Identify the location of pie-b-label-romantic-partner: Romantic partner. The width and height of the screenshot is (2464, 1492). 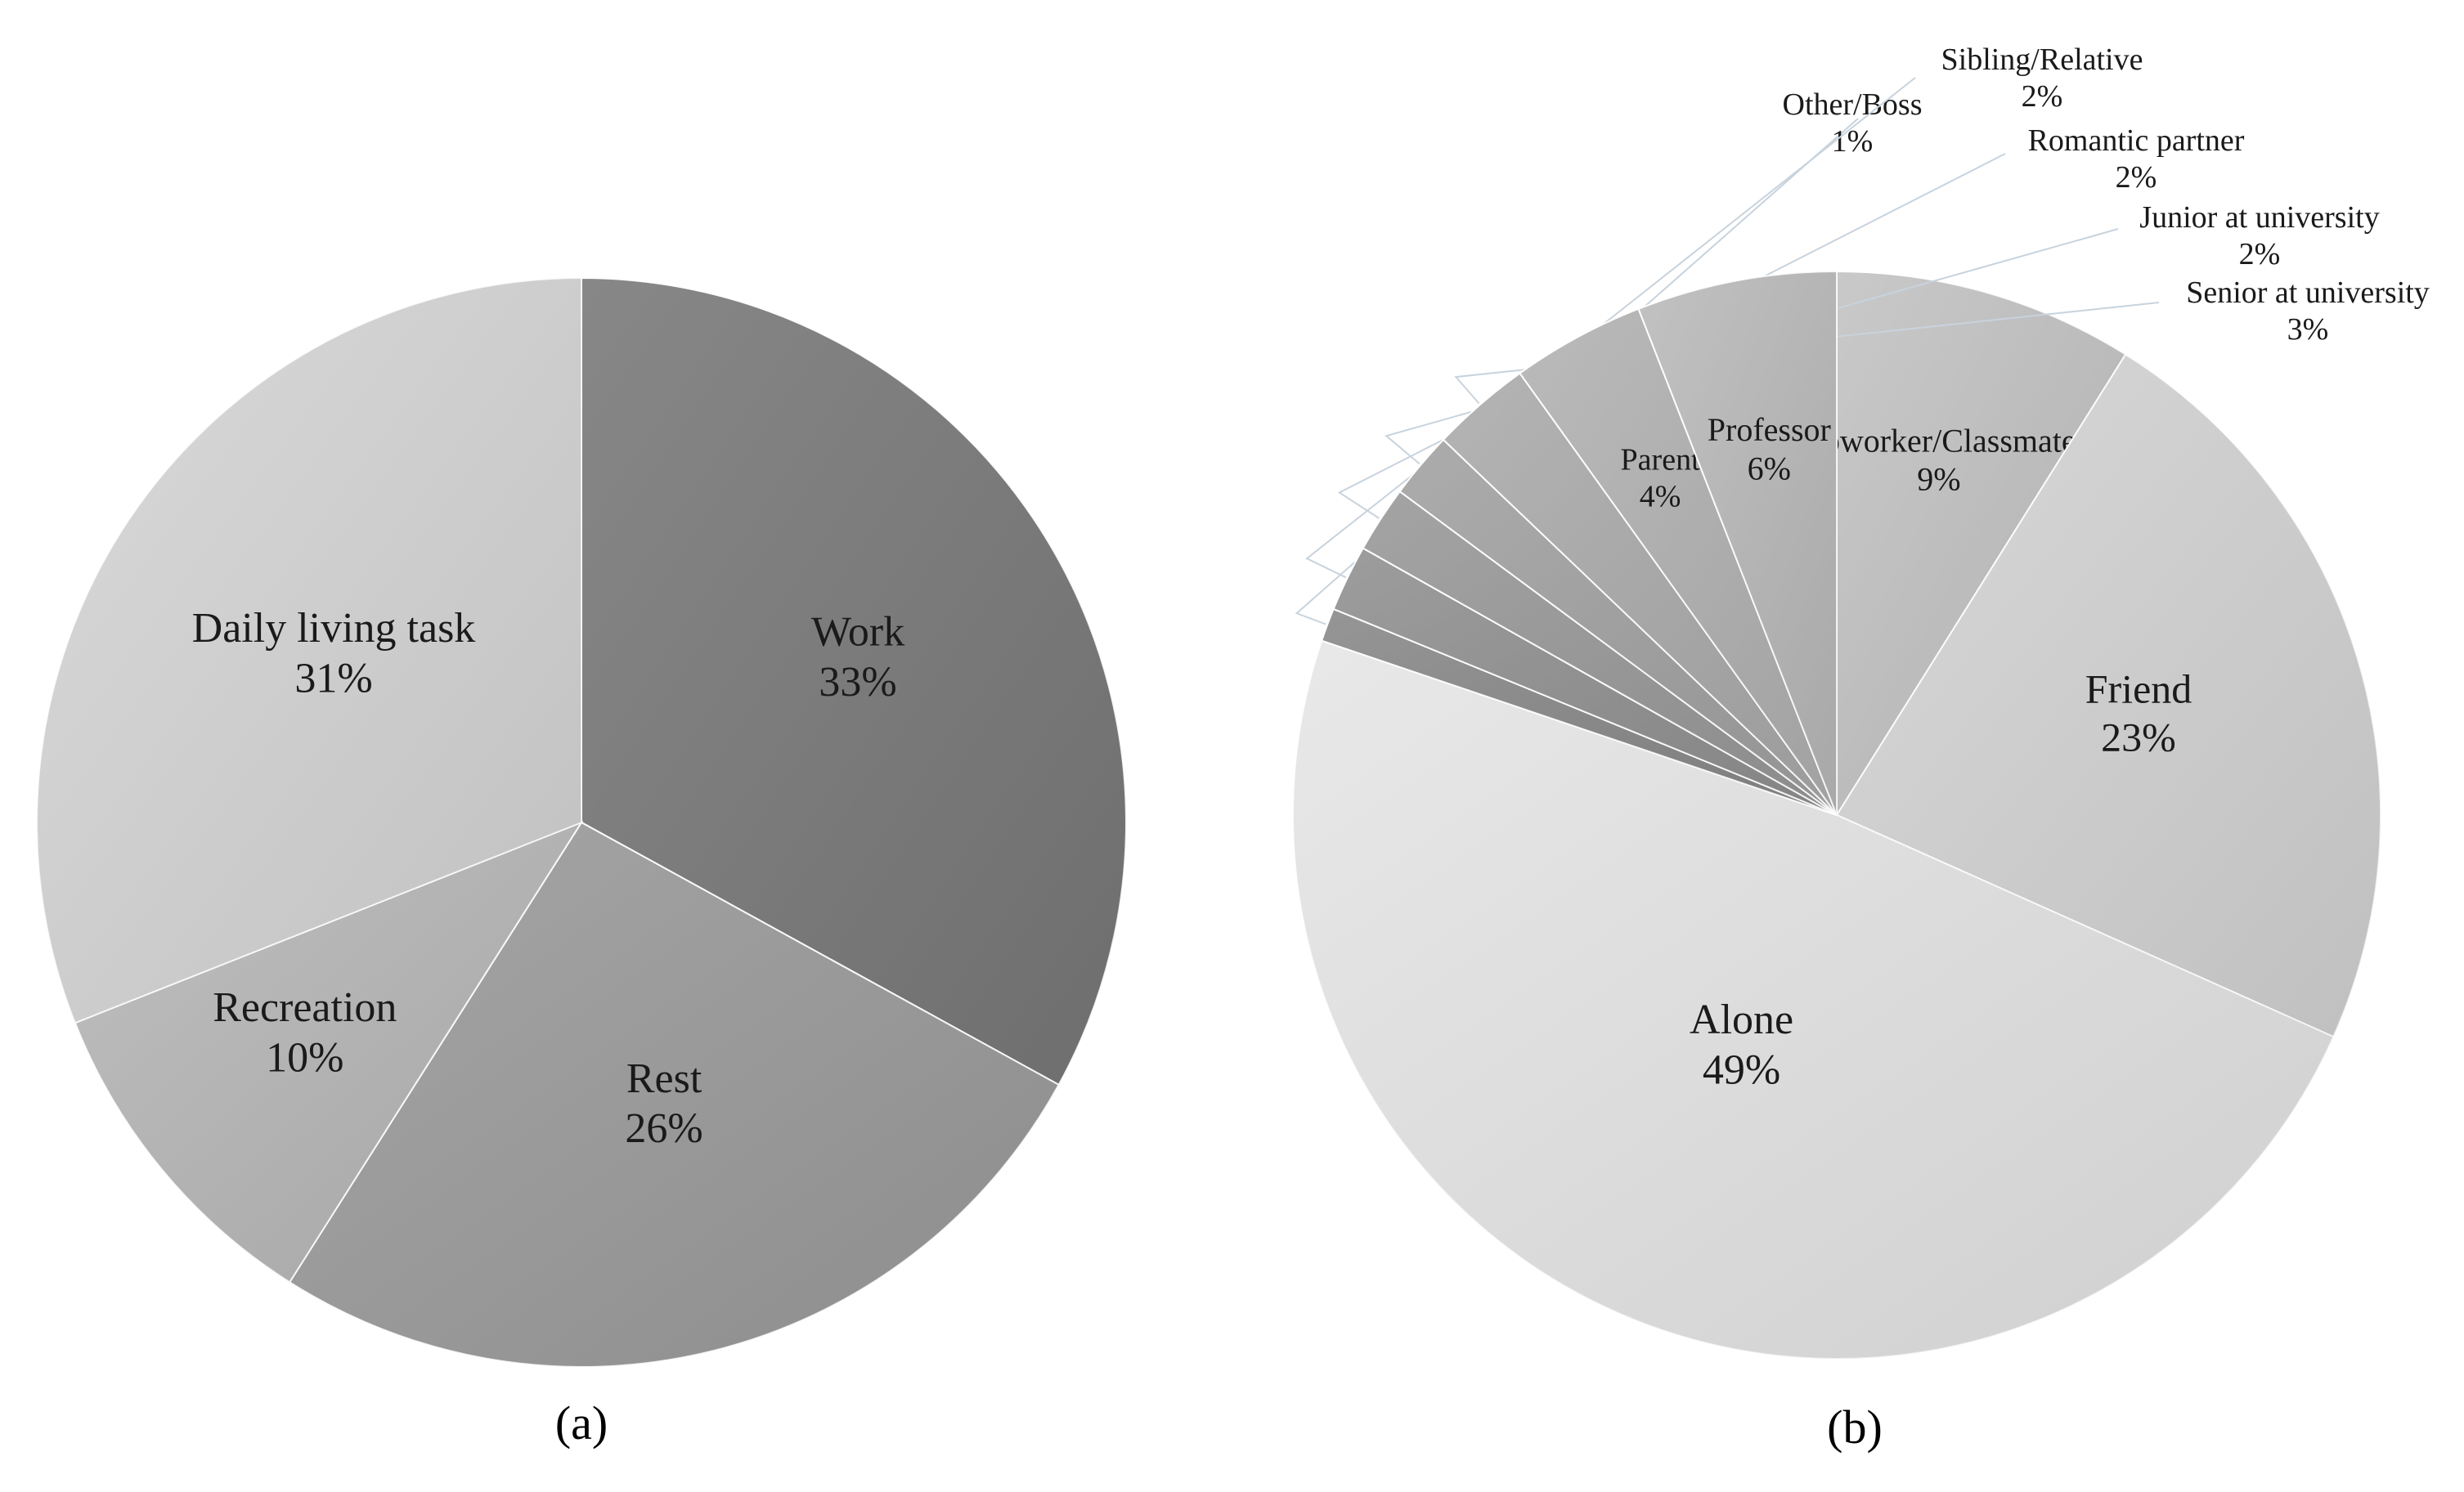
(2136, 140).